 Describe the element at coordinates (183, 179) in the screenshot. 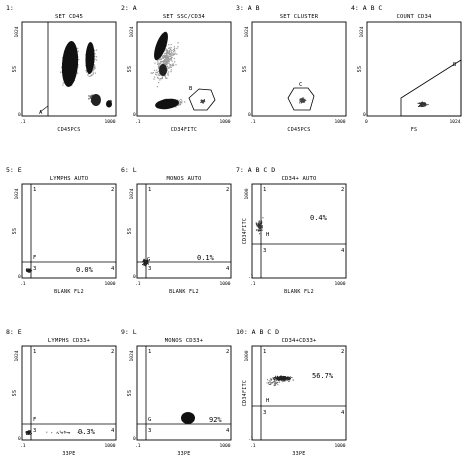

I see `panel-title: MONOS AUTO` at that location.